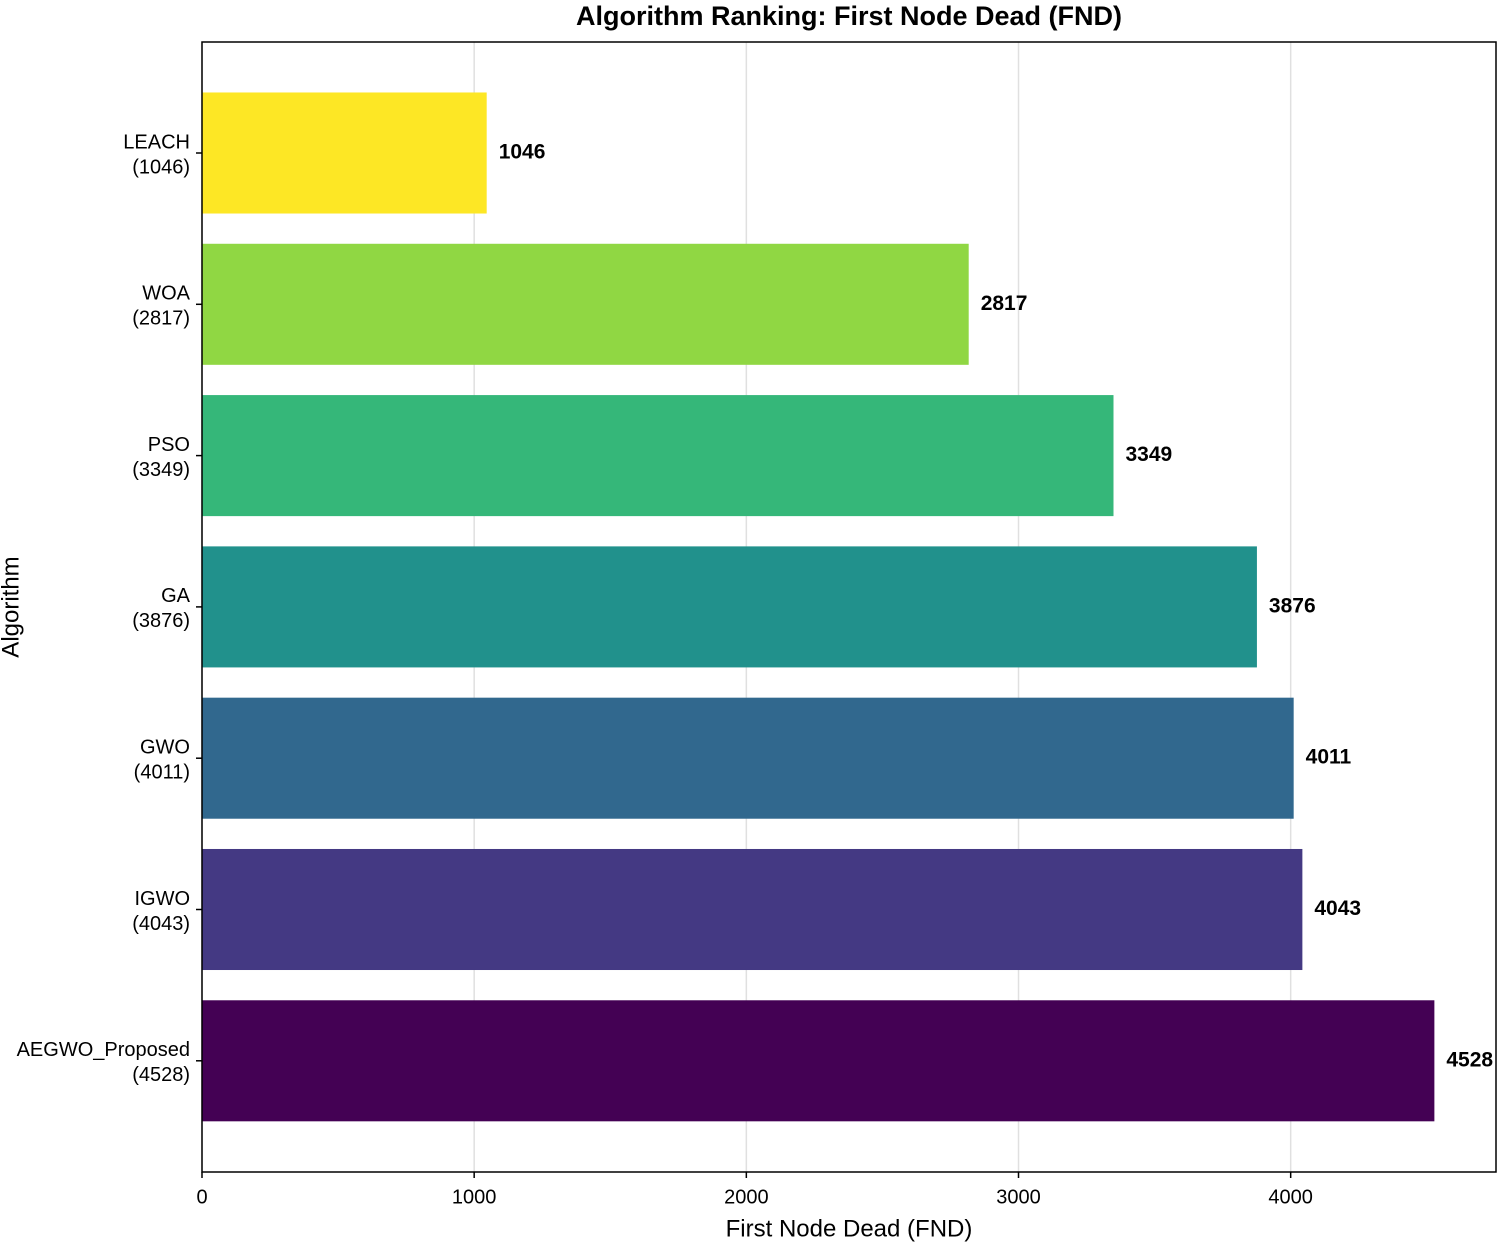 The width and height of the screenshot is (1500, 1248). I want to click on y-tick-label: (4011), so click(162, 772).